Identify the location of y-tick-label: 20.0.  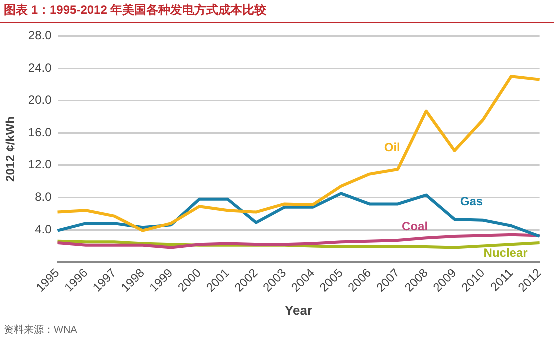
(40, 100).